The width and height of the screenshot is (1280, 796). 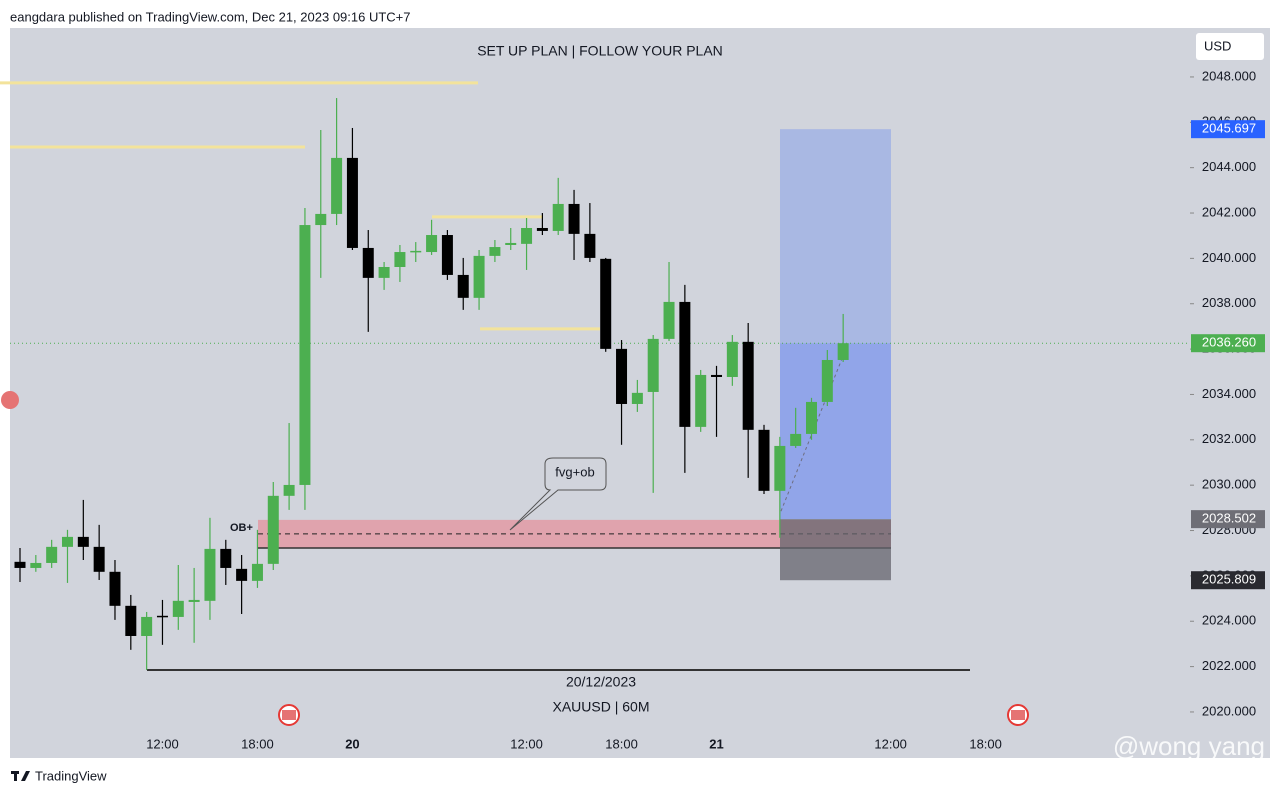 I want to click on x-tick-label: 20, so click(x=352, y=743).